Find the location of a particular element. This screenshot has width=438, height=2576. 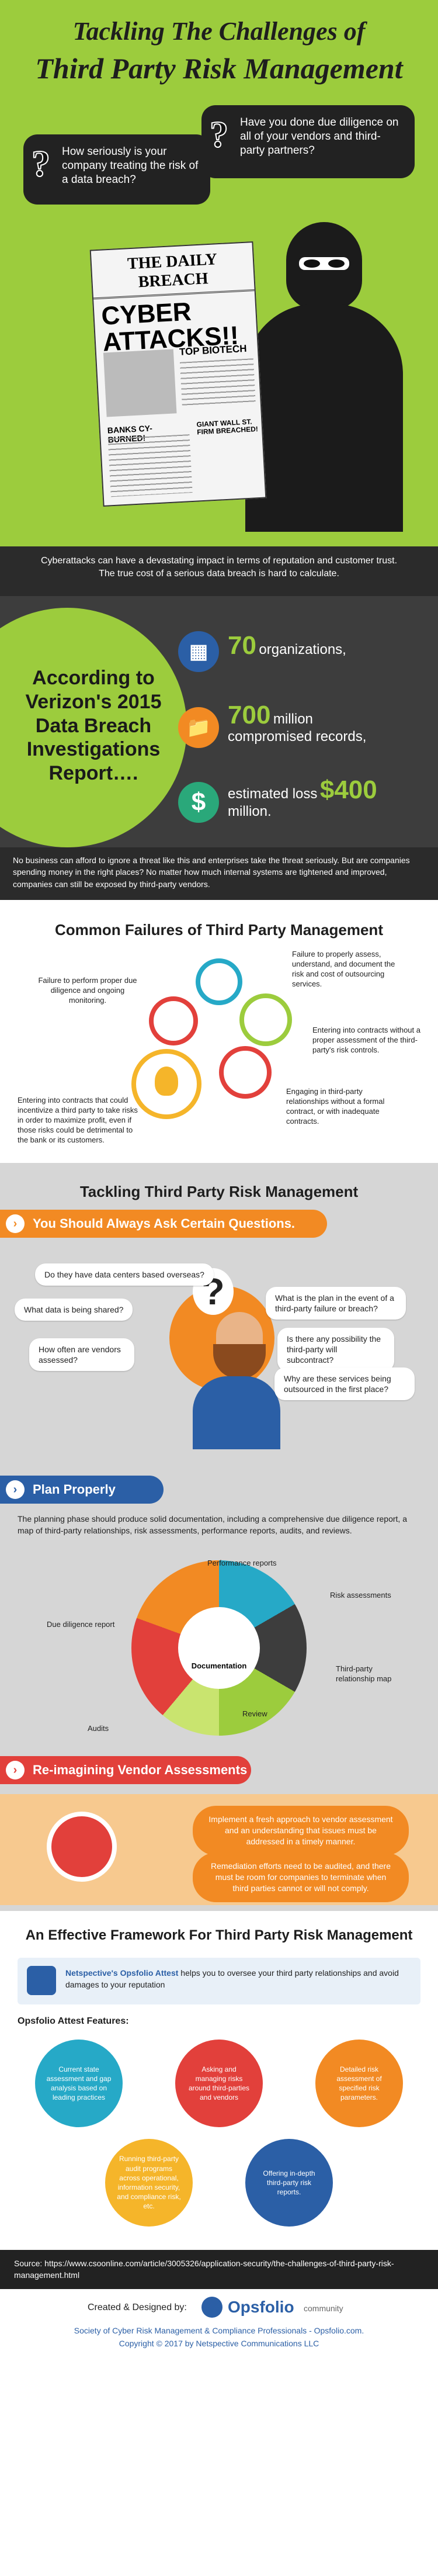

dollar-icon: $ is located at coordinates (198, 803).